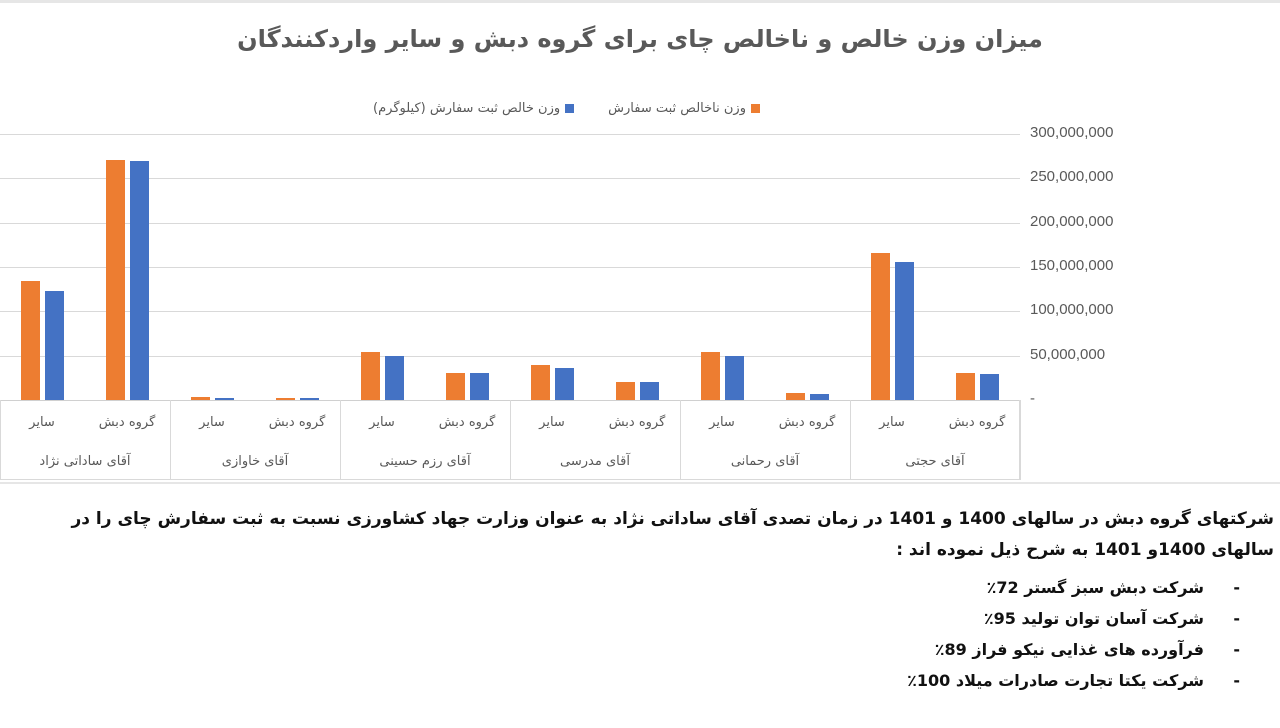  Describe the element at coordinates (1072, 221) in the screenshot. I see `y-axis-tick-label: 200,000,000` at that location.